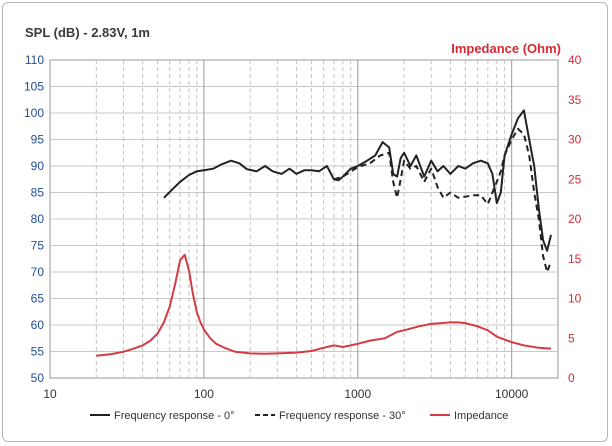  Describe the element at coordinates (38, 325) in the screenshot. I see `y-left-tick-label: 60` at that location.